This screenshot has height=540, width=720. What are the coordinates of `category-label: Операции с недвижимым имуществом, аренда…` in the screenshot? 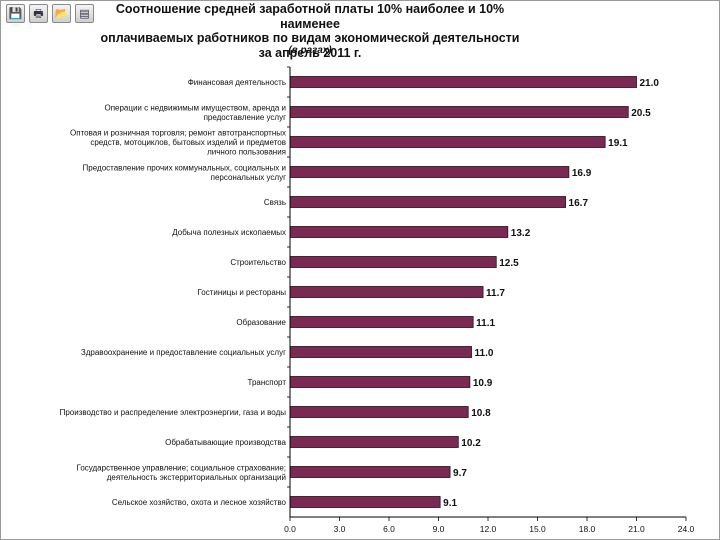 It's located at (195, 107).